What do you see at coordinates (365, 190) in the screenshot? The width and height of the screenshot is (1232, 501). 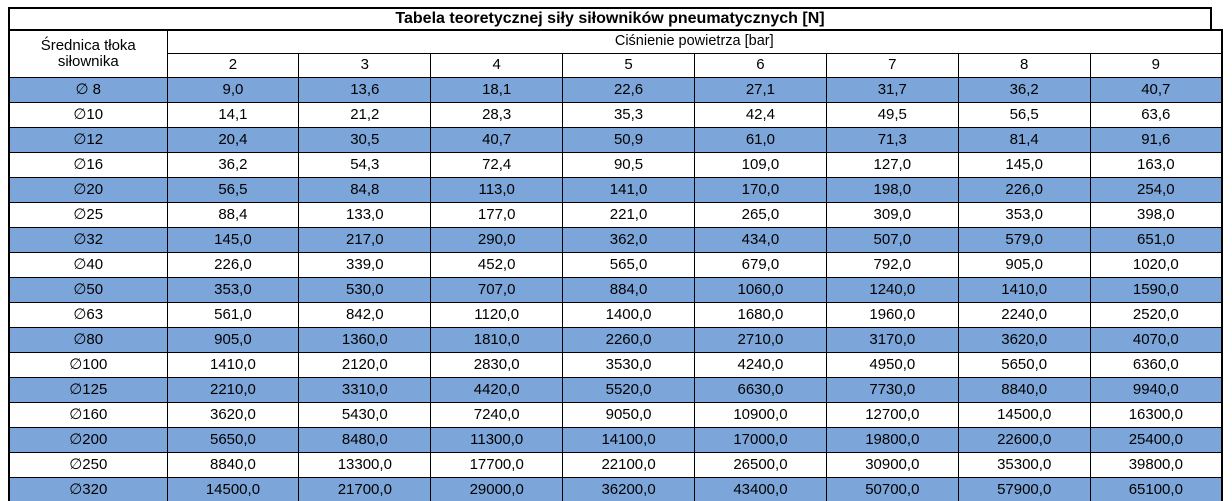 I see `force-value-cell: 84,8` at bounding box center [365, 190].